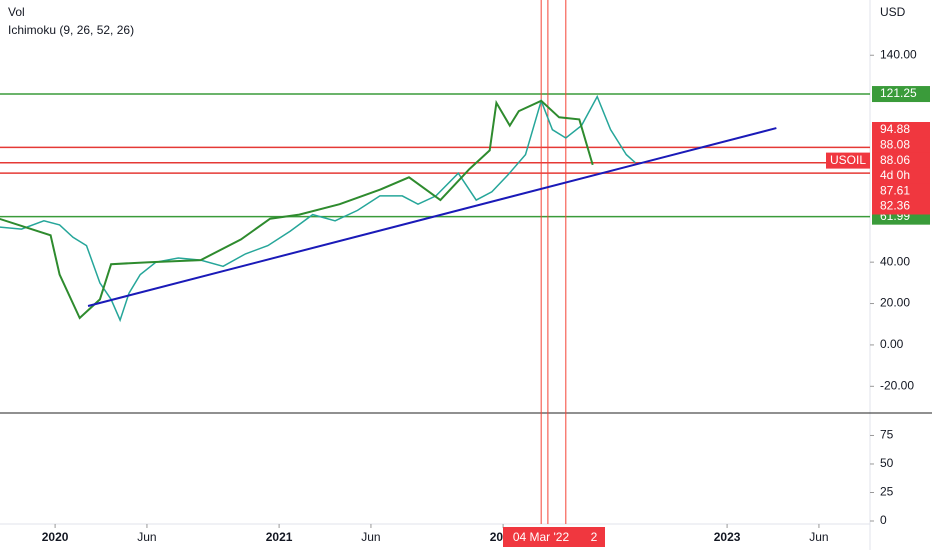 Image resolution: width=932 pixels, height=550 pixels. What do you see at coordinates (71, 30) in the screenshot?
I see `indicator-label: Ichimoku (9, 26, 52, 26)` at bounding box center [71, 30].